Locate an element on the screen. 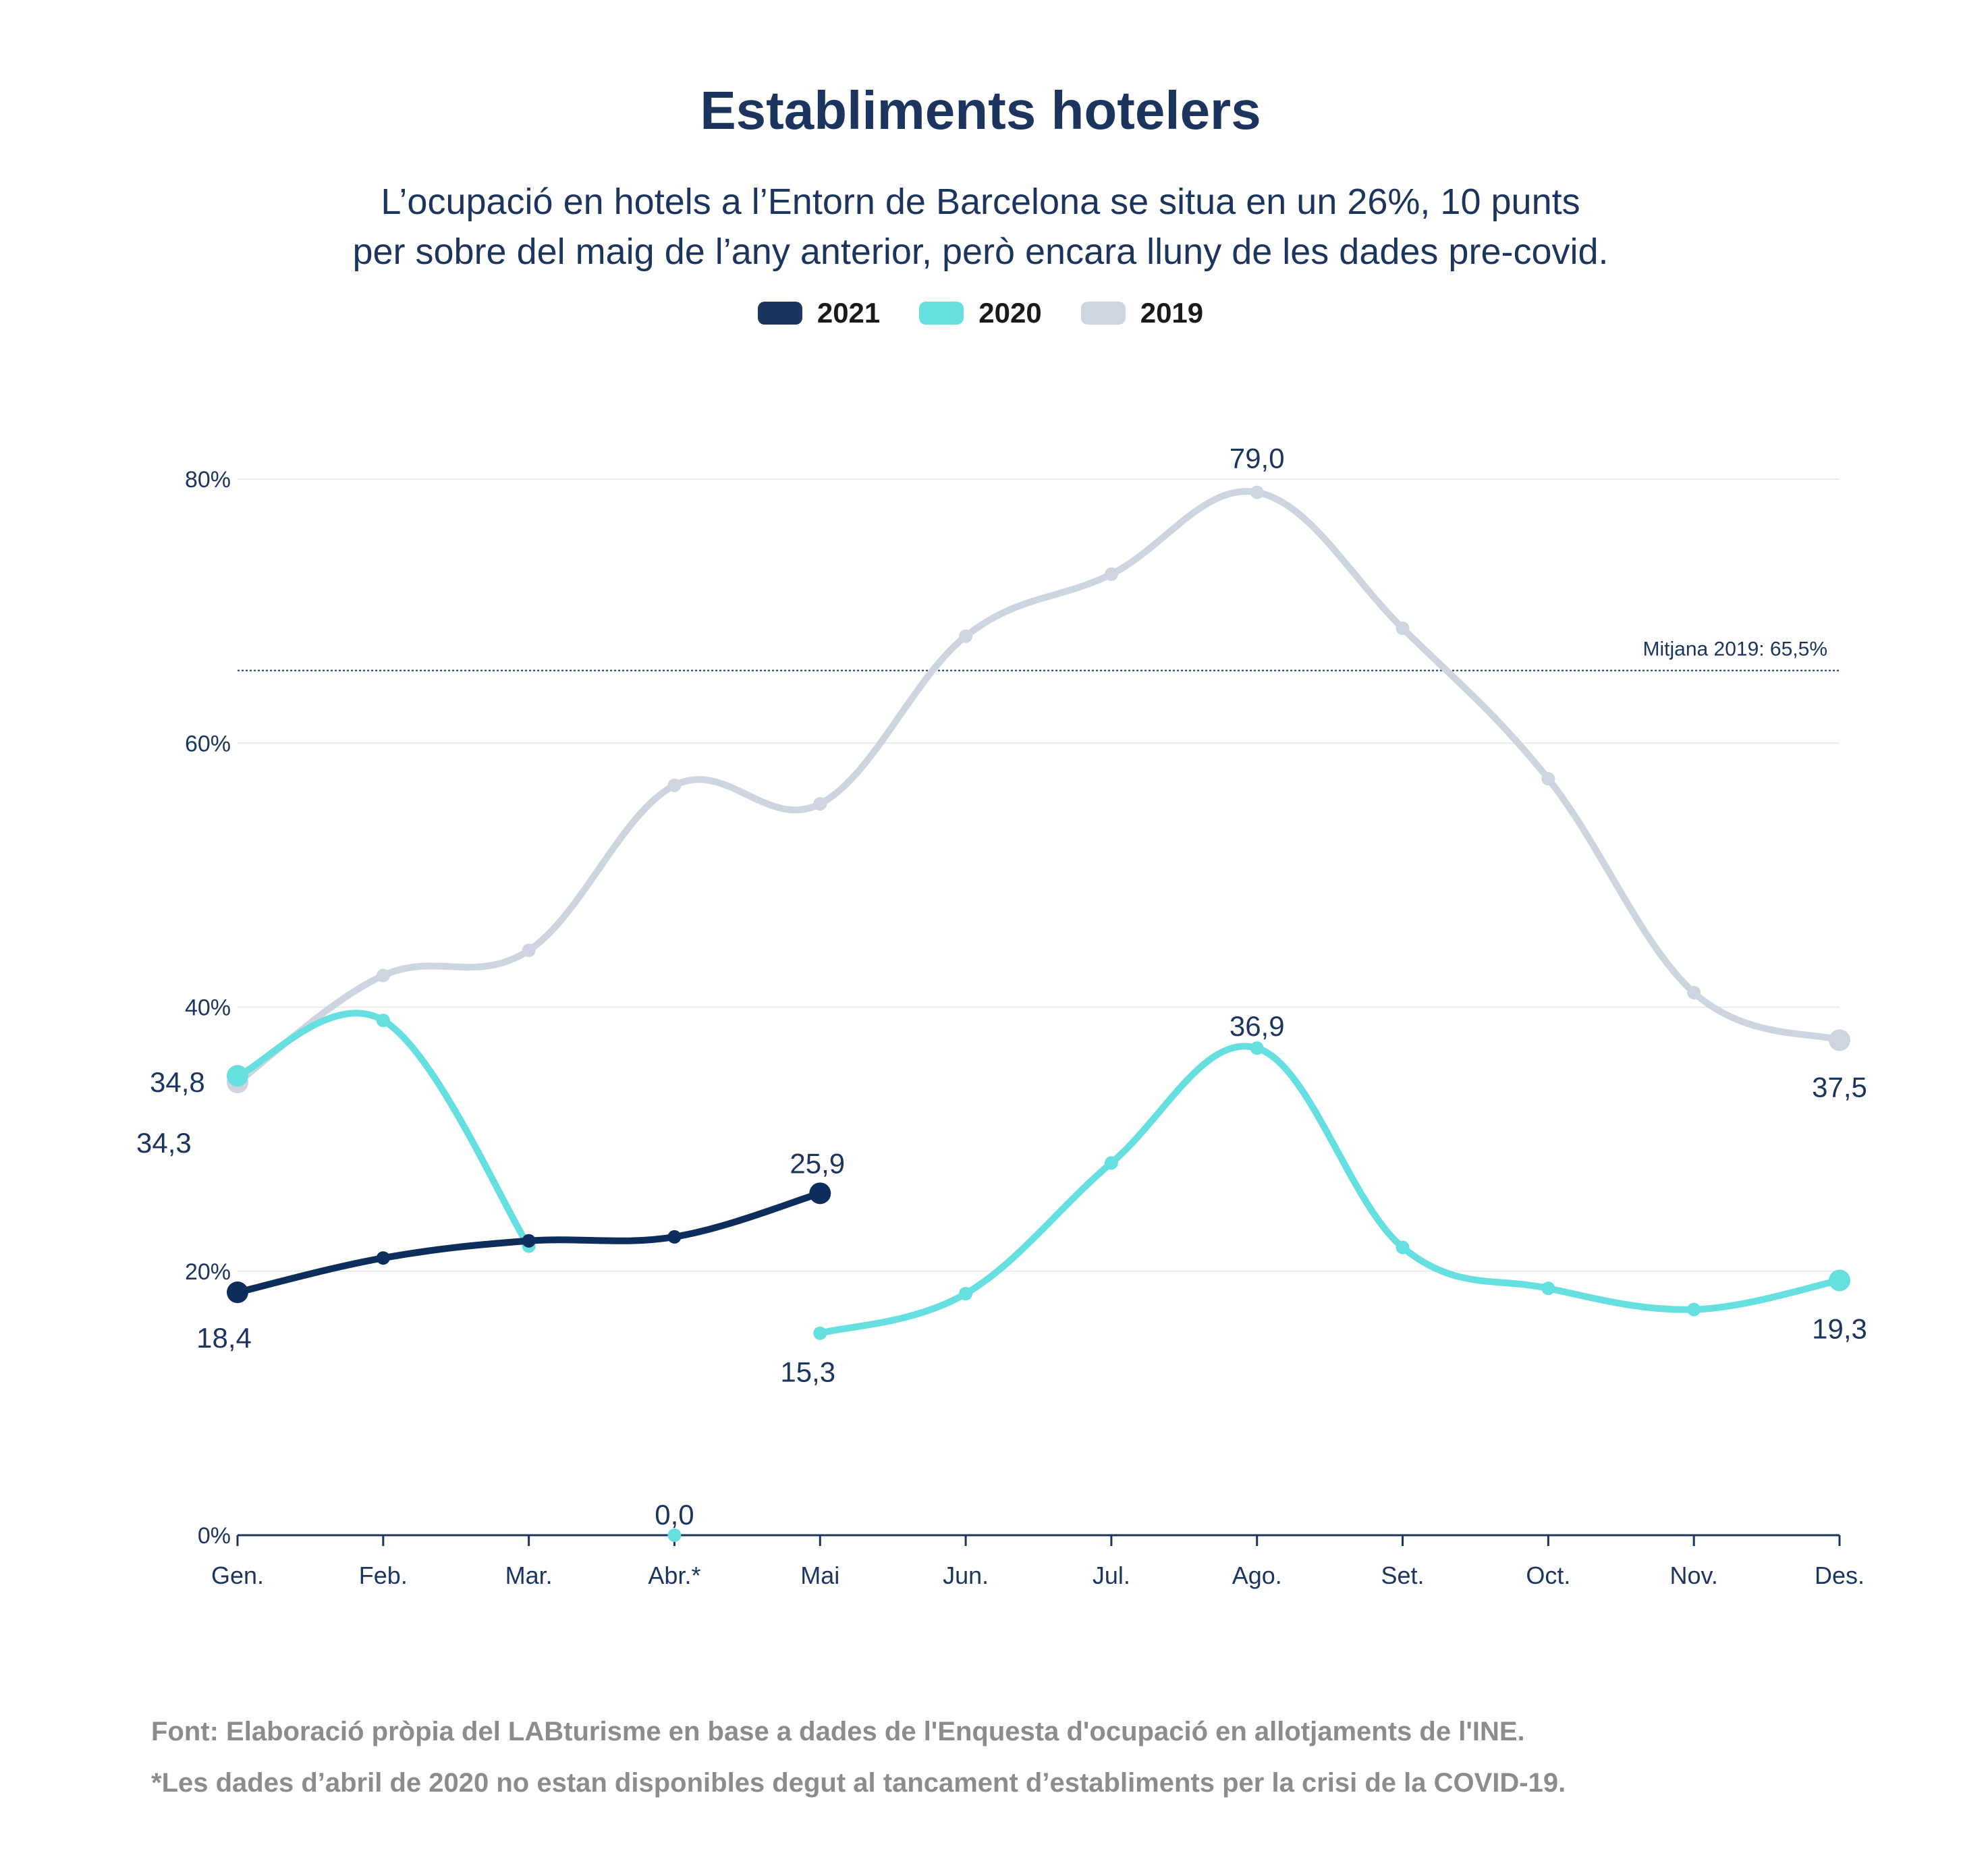 The image size is (1961, 1876). x-tick-label: Ago. is located at coordinates (1257, 1575).